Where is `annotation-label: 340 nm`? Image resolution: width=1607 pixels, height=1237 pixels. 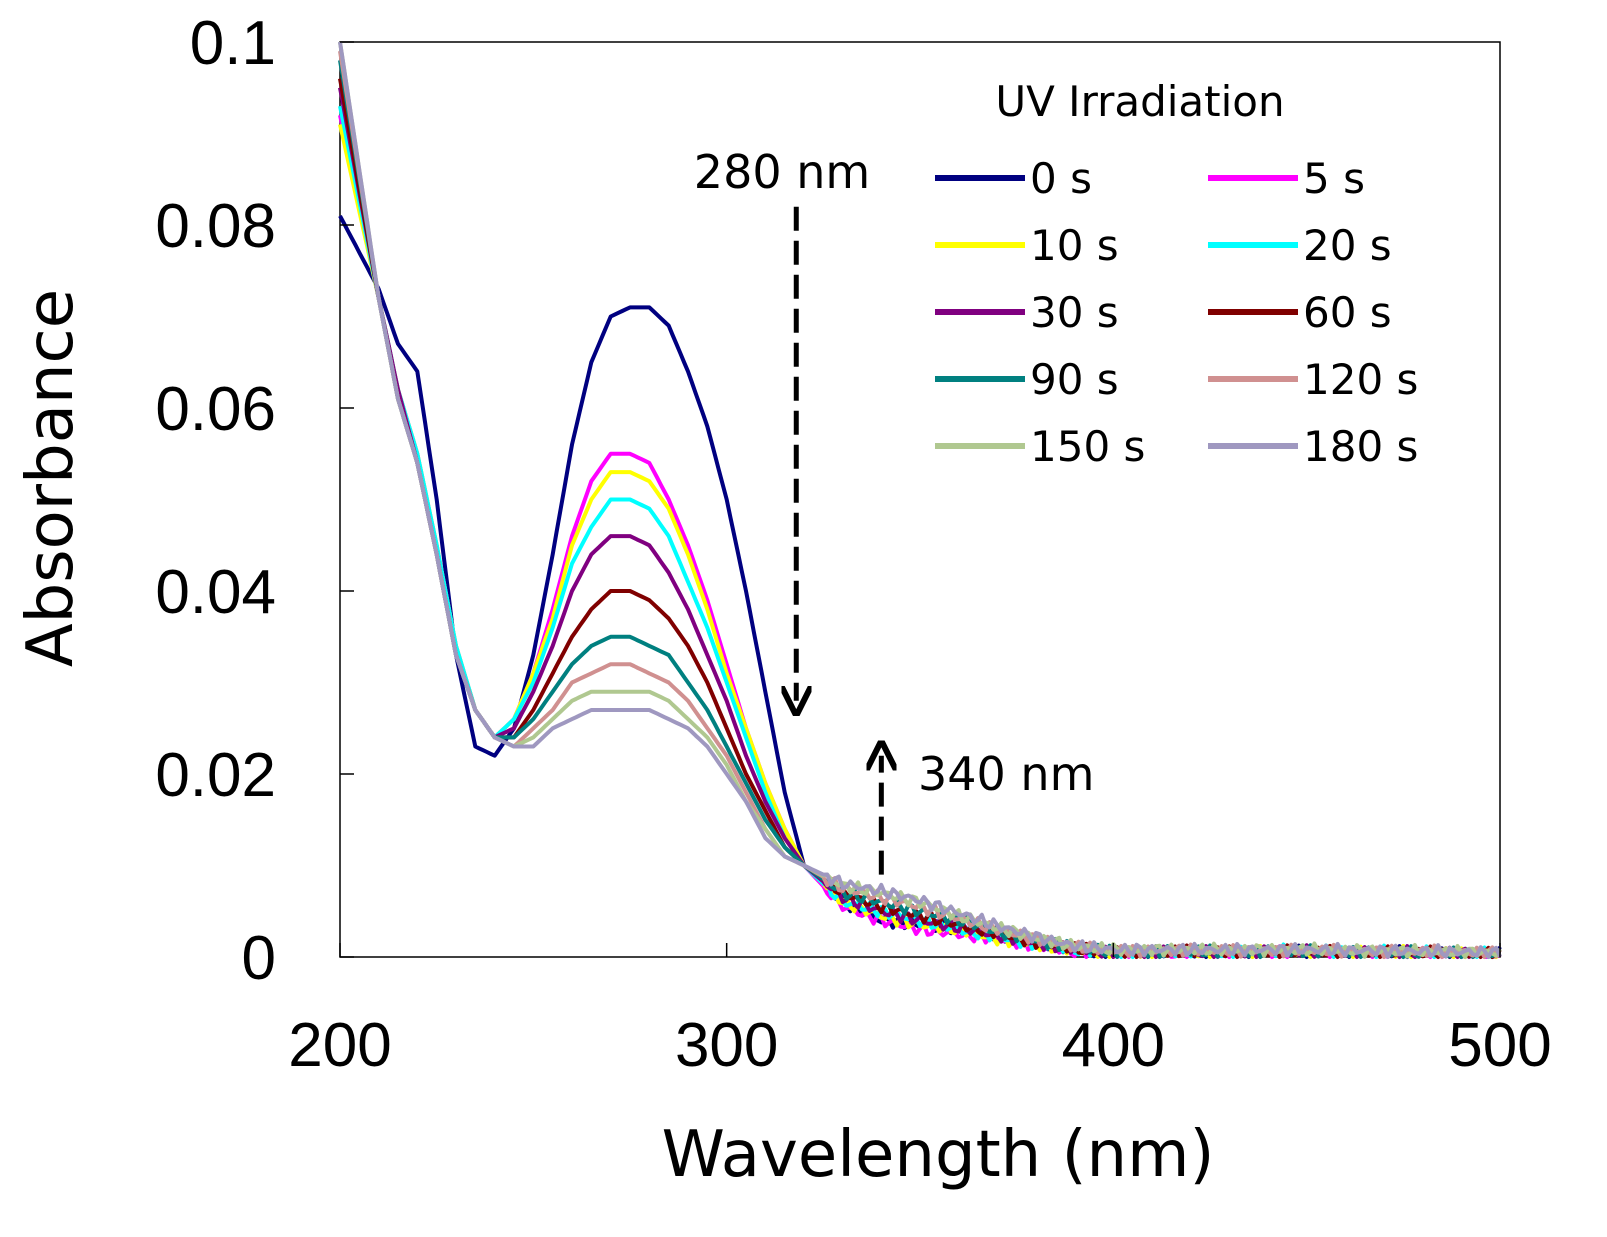
annotation-label: 340 nm is located at coordinates (1006, 774).